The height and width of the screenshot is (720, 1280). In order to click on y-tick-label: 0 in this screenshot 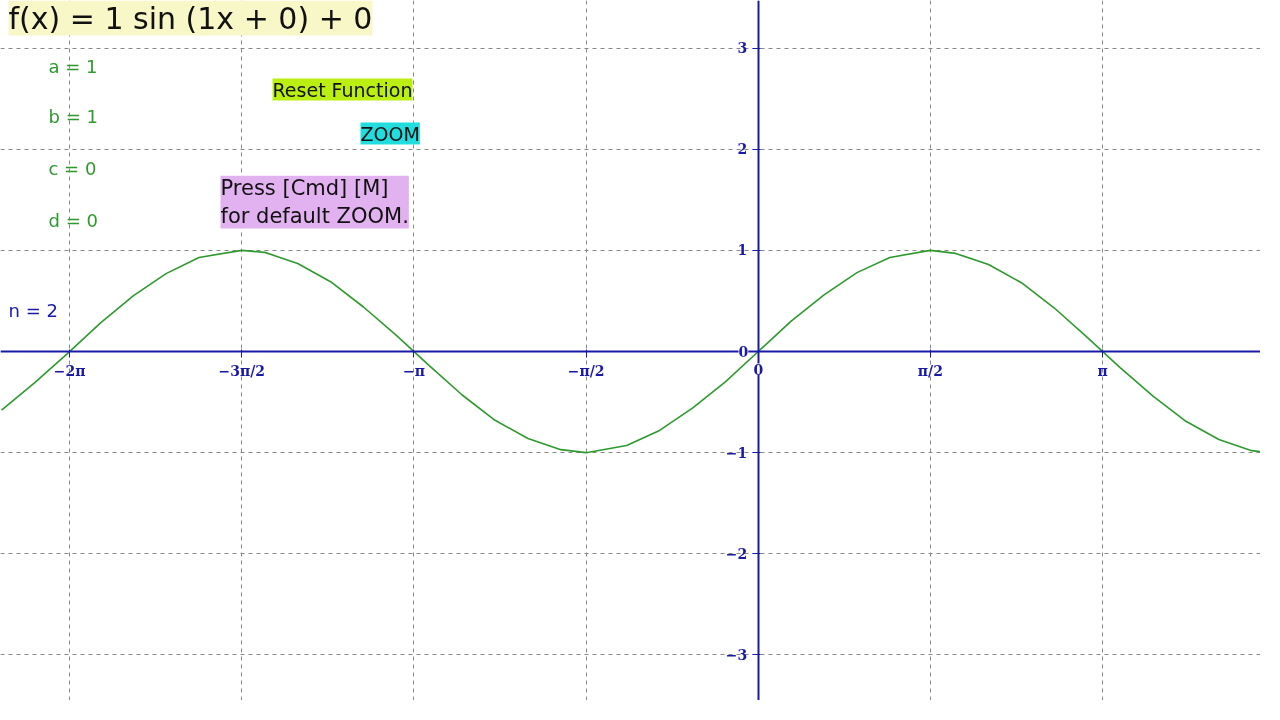, I will do `click(743, 352)`.